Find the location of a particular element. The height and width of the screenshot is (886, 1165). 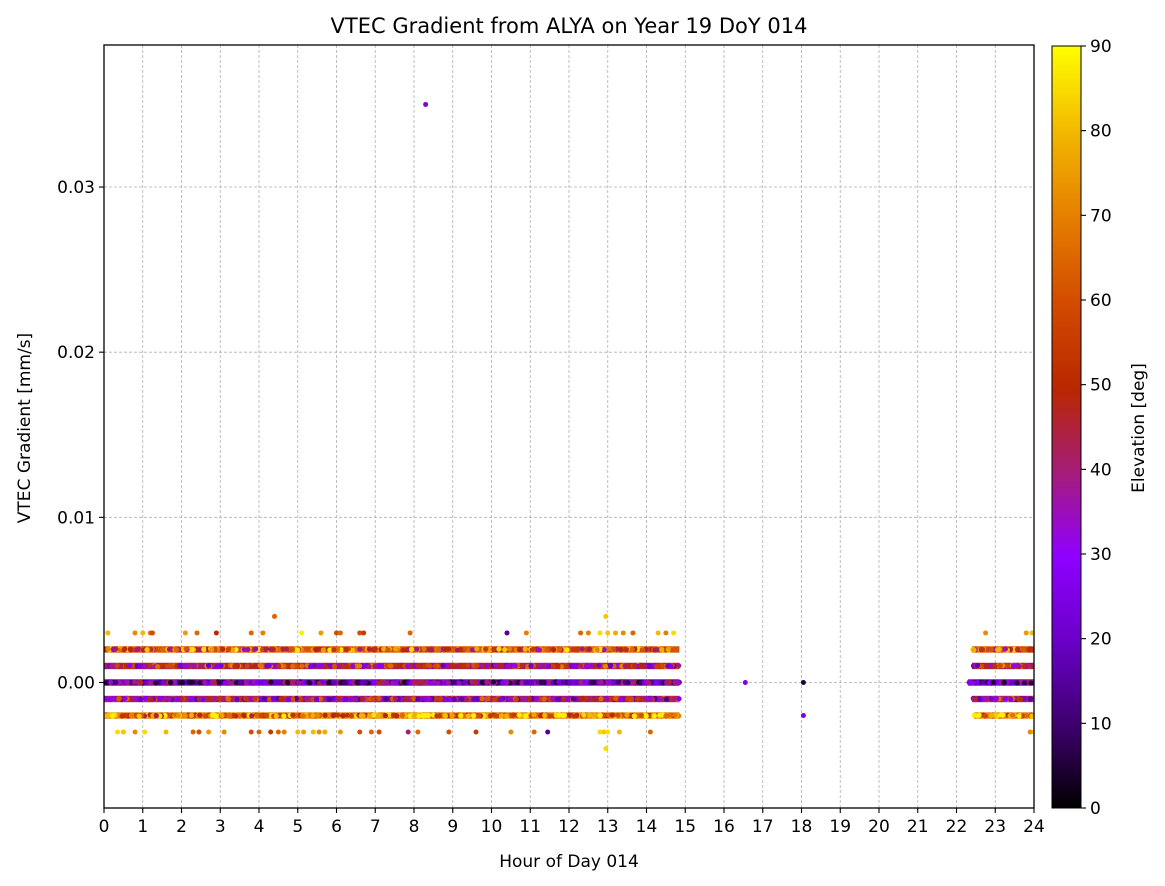

y-tick-label: 0.03 is located at coordinates (76, 188).